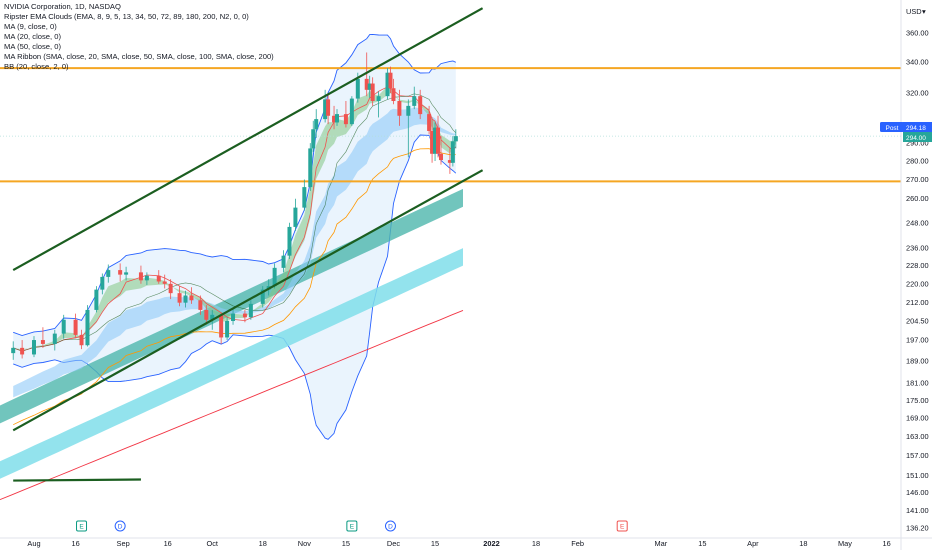 The image size is (932, 550). Describe the element at coordinates (212, 543) in the screenshot. I see `time-tick-label: Oct` at that location.